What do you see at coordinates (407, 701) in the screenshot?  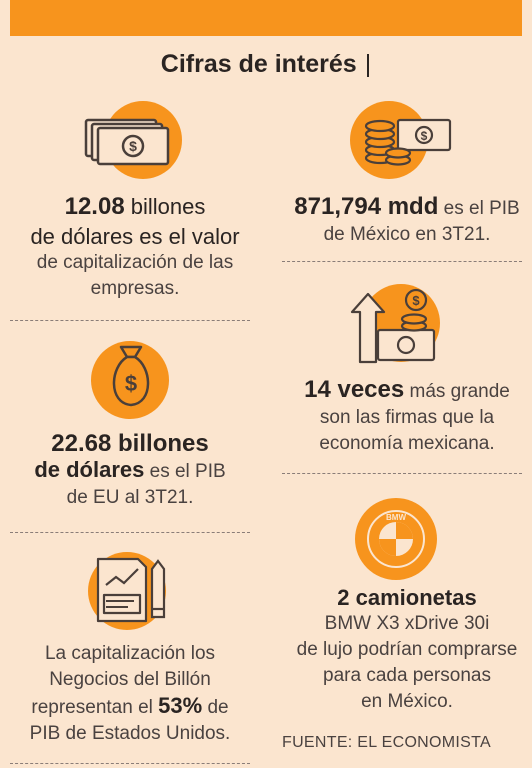 I see `bmw-line5: en México.` at bounding box center [407, 701].